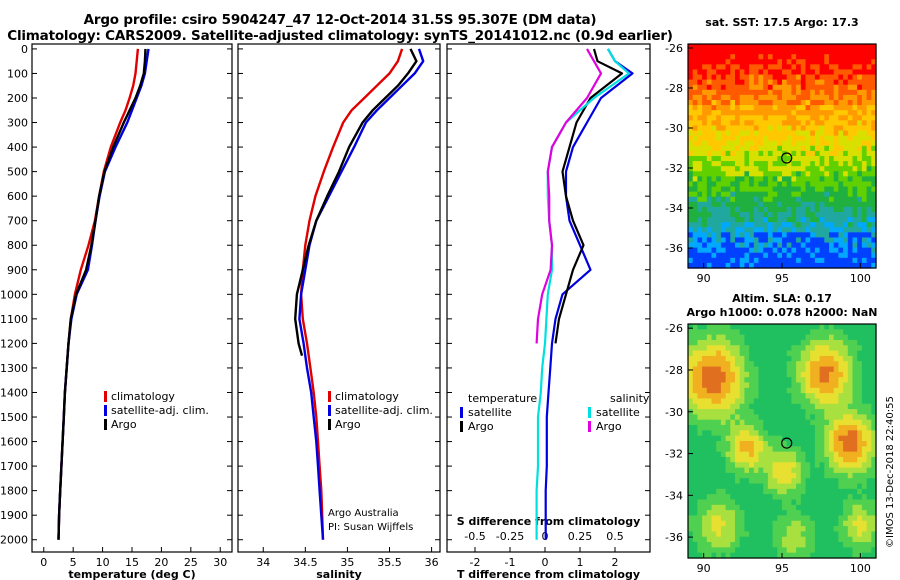 The image size is (900, 580). Describe the element at coordinates (14, 442) in the screenshot. I see `depth-tick-label: 1600` at that location.